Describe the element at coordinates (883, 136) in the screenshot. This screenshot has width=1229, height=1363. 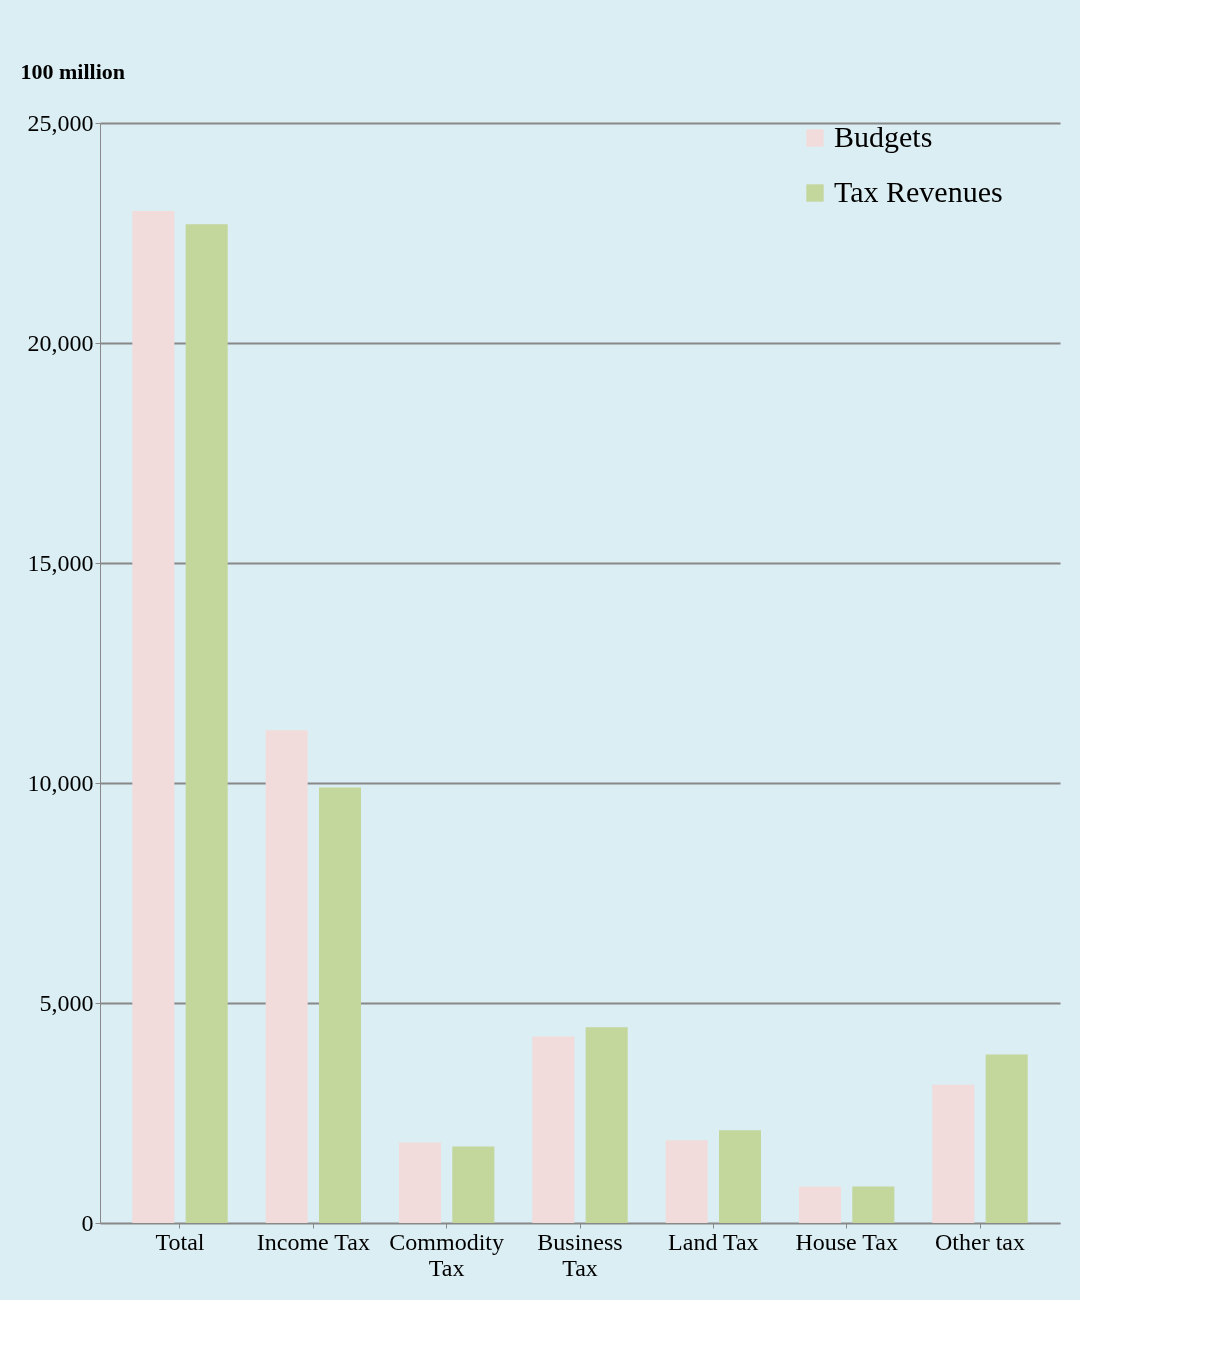
I see `legend-label: Budgets` at that location.